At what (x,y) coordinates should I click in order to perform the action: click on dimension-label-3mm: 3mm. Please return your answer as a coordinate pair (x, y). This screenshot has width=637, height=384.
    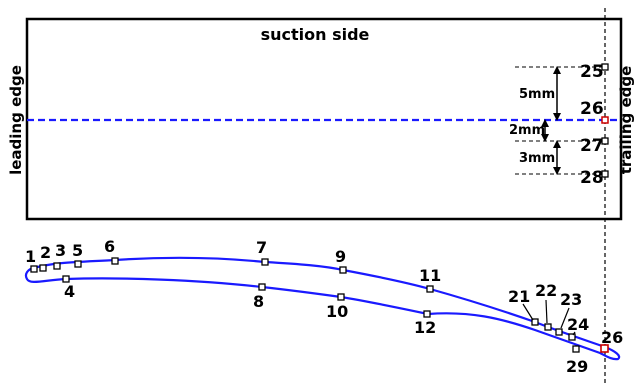
    Looking at the image, I should click on (537, 158).